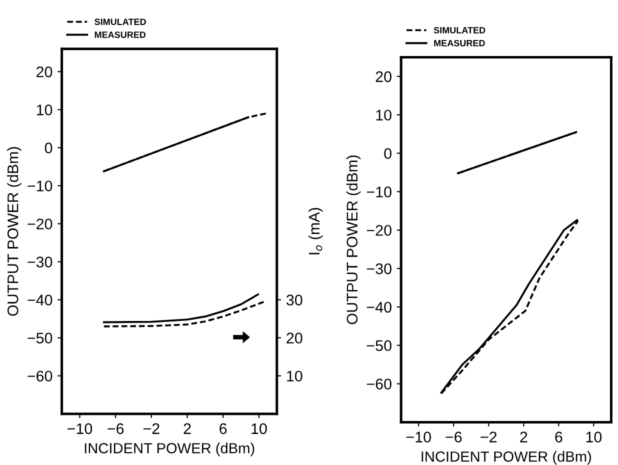  What do you see at coordinates (315, 231) in the screenshot?
I see `y2-axis-title: I$_{o}$ (mA)` at bounding box center [315, 231].